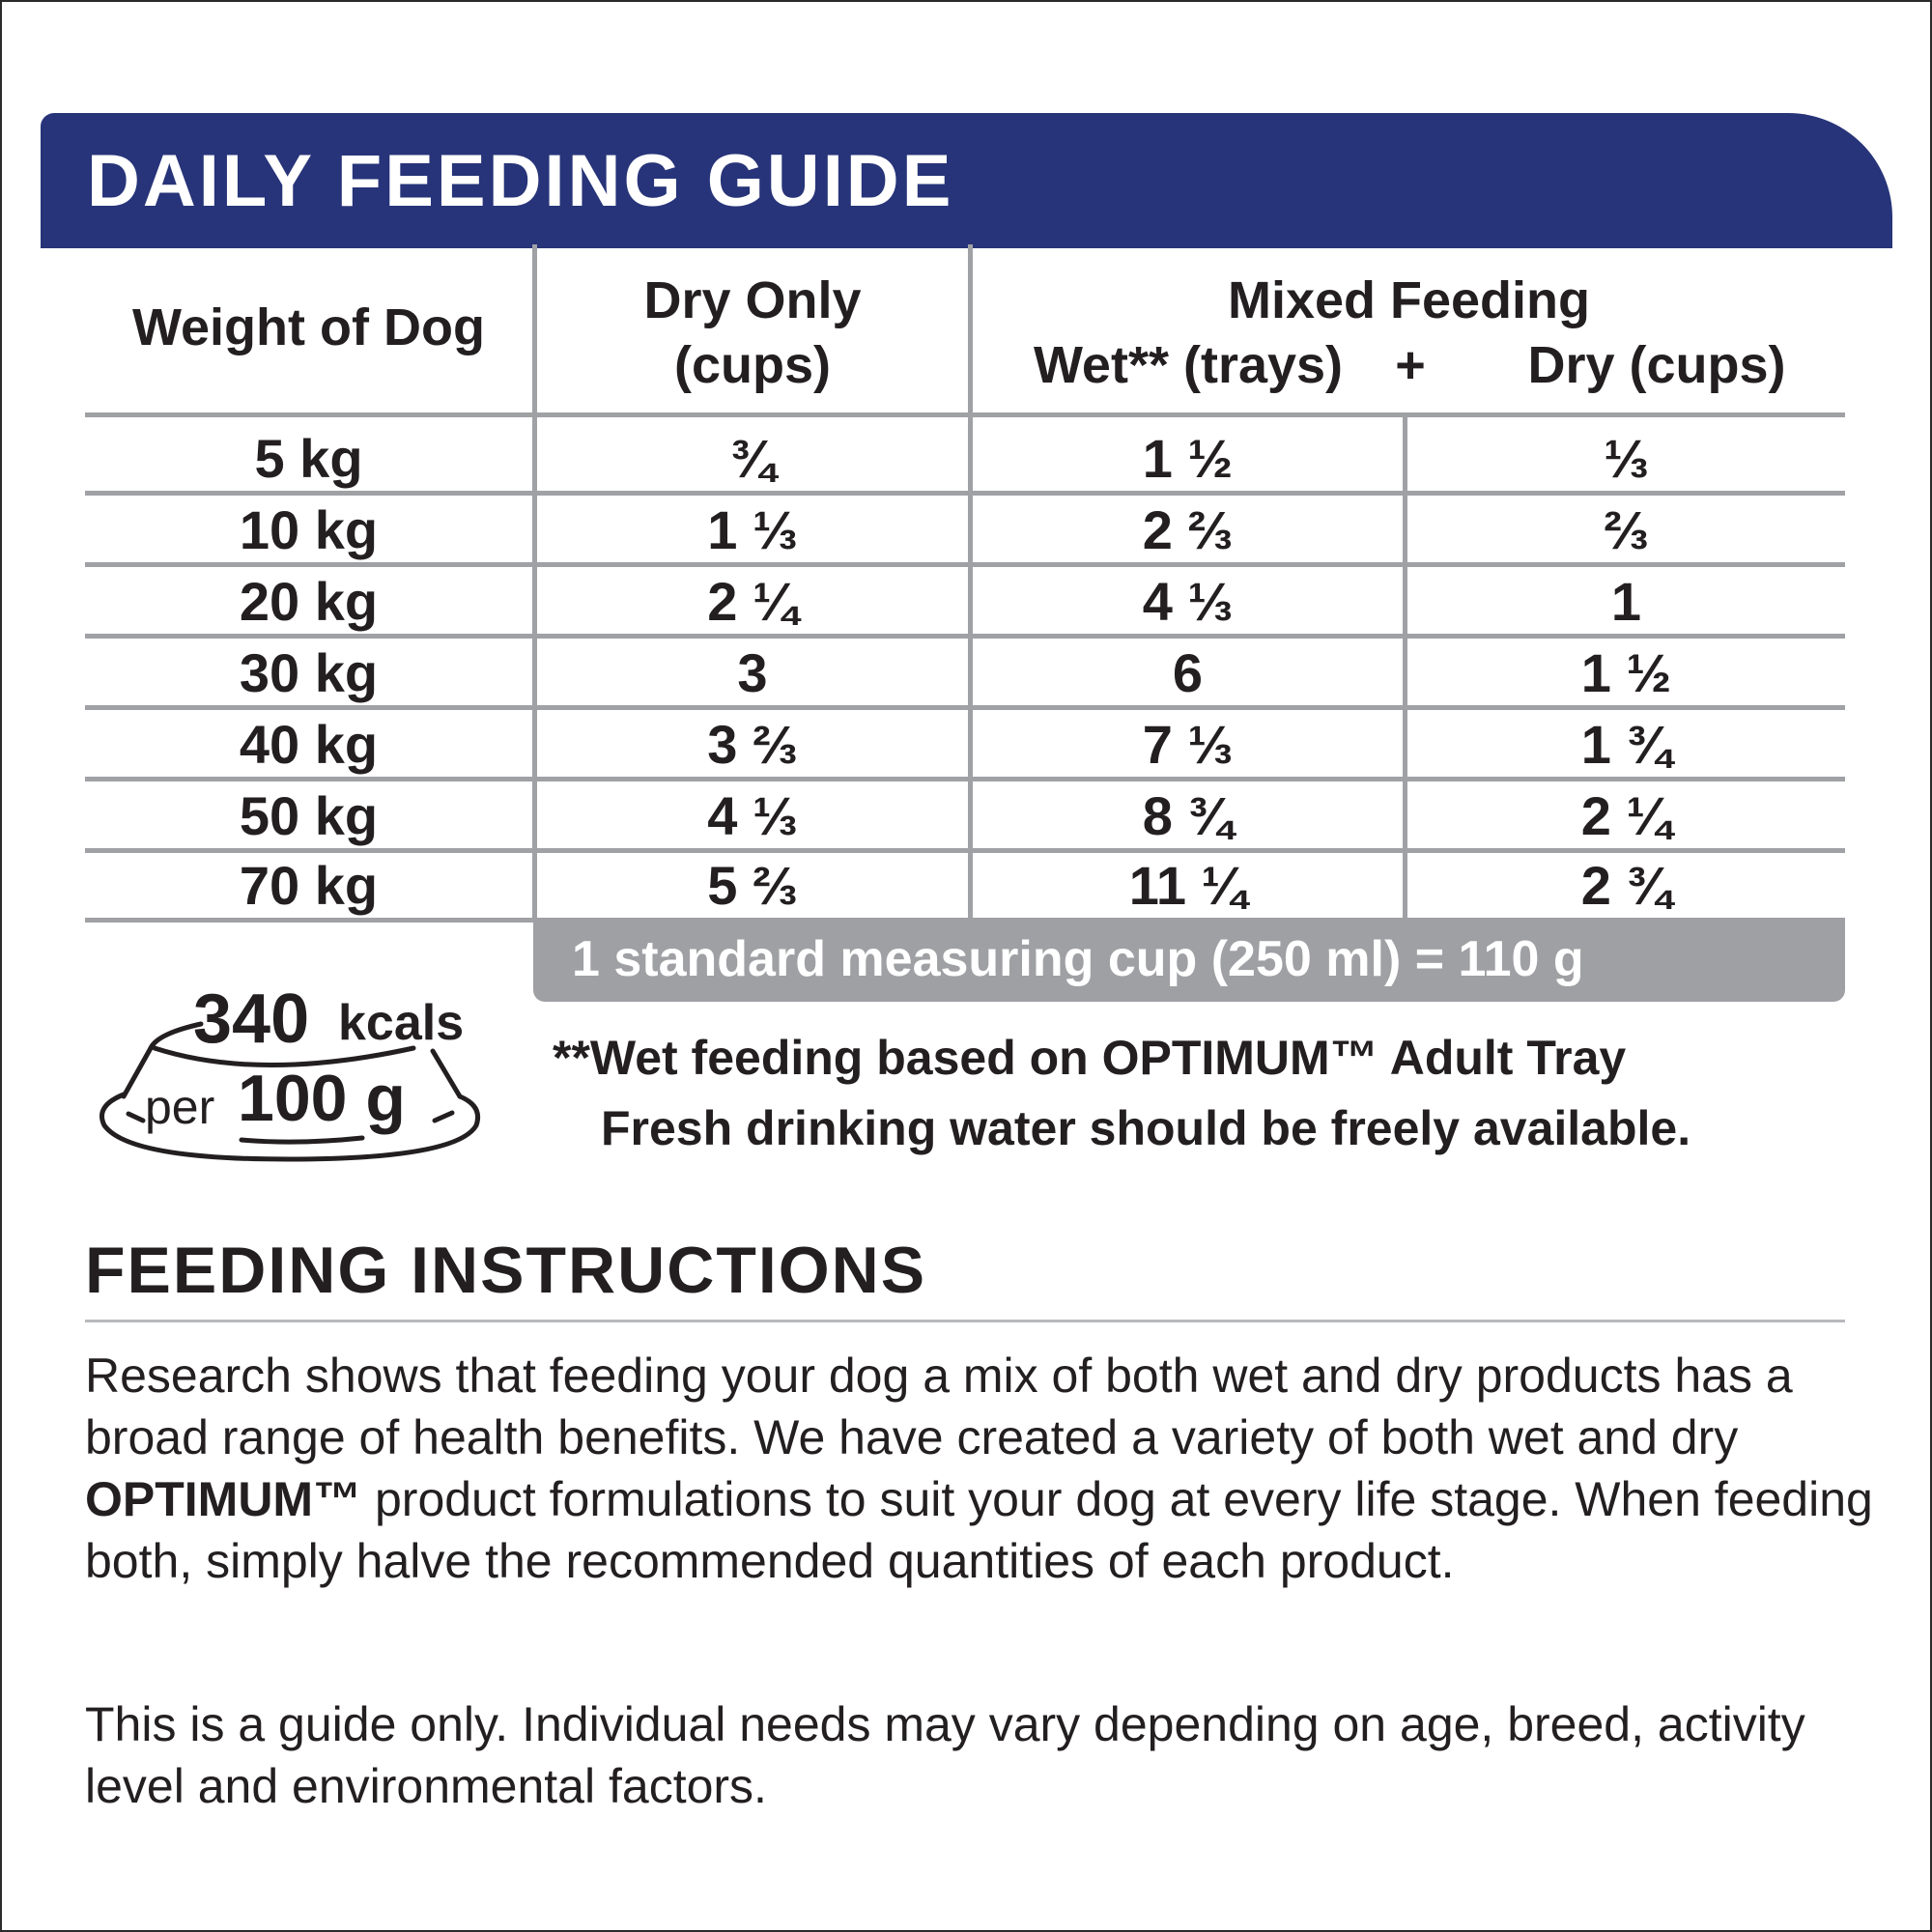 The image size is (1932, 1932). What do you see at coordinates (965, 1321) in the screenshot?
I see `section-divider` at bounding box center [965, 1321].